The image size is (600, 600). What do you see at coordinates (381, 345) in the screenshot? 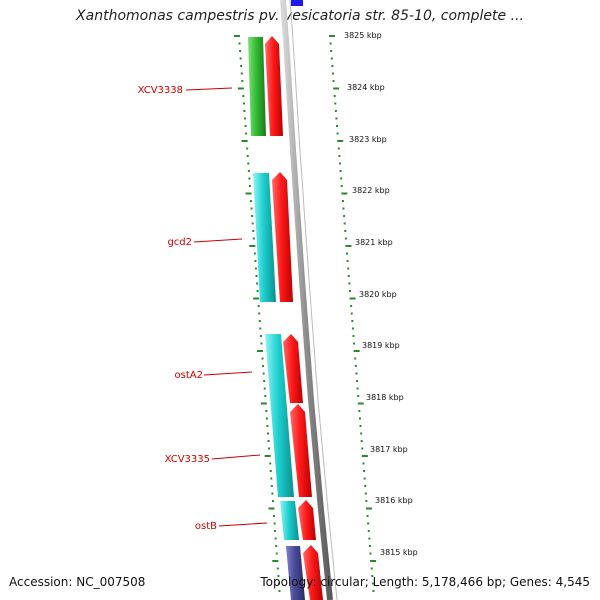
I see `tick-label: 3819 kbp` at bounding box center [381, 345].